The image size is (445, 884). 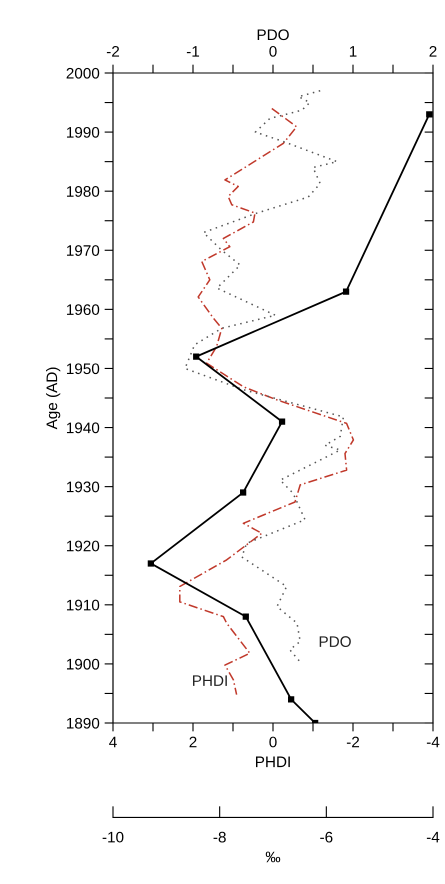 I want to click on y-axis-title: Age (AD), so click(x=53, y=399).